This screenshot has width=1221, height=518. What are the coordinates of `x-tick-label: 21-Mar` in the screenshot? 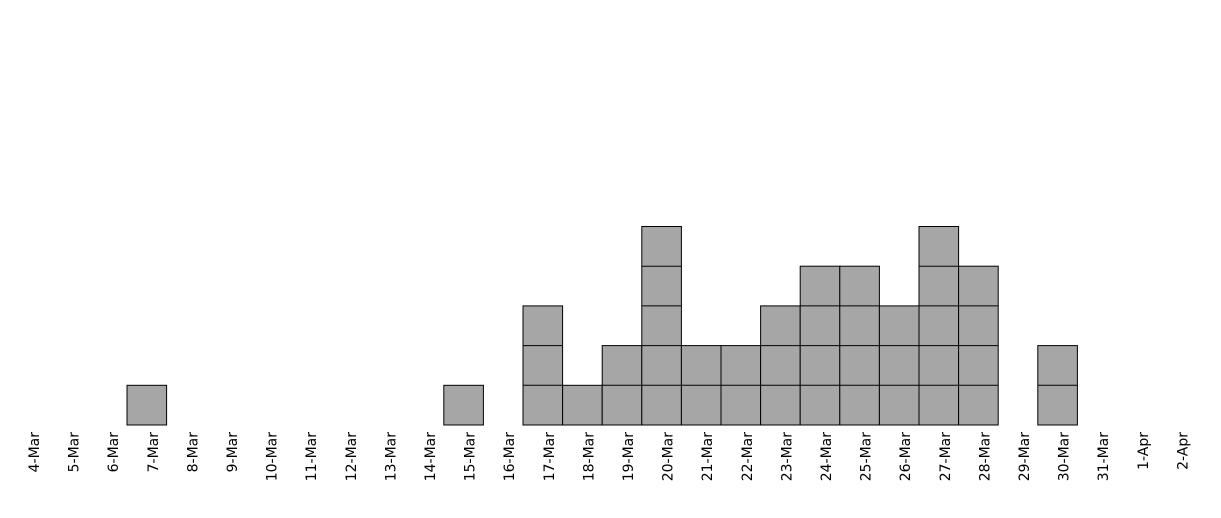 It's located at (708, 457).